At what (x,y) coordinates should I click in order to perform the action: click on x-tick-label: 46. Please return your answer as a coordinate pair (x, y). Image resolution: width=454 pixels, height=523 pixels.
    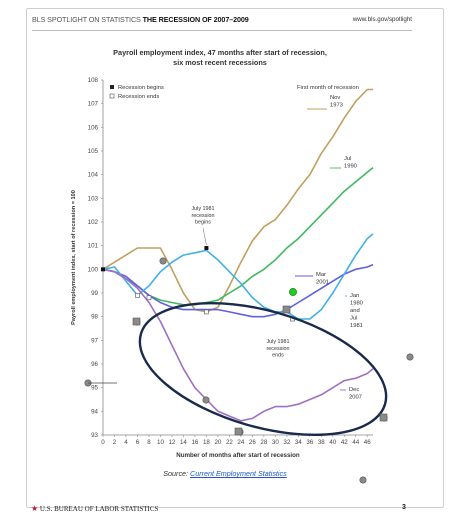
    Looking at the image, I should click on (367, 442).